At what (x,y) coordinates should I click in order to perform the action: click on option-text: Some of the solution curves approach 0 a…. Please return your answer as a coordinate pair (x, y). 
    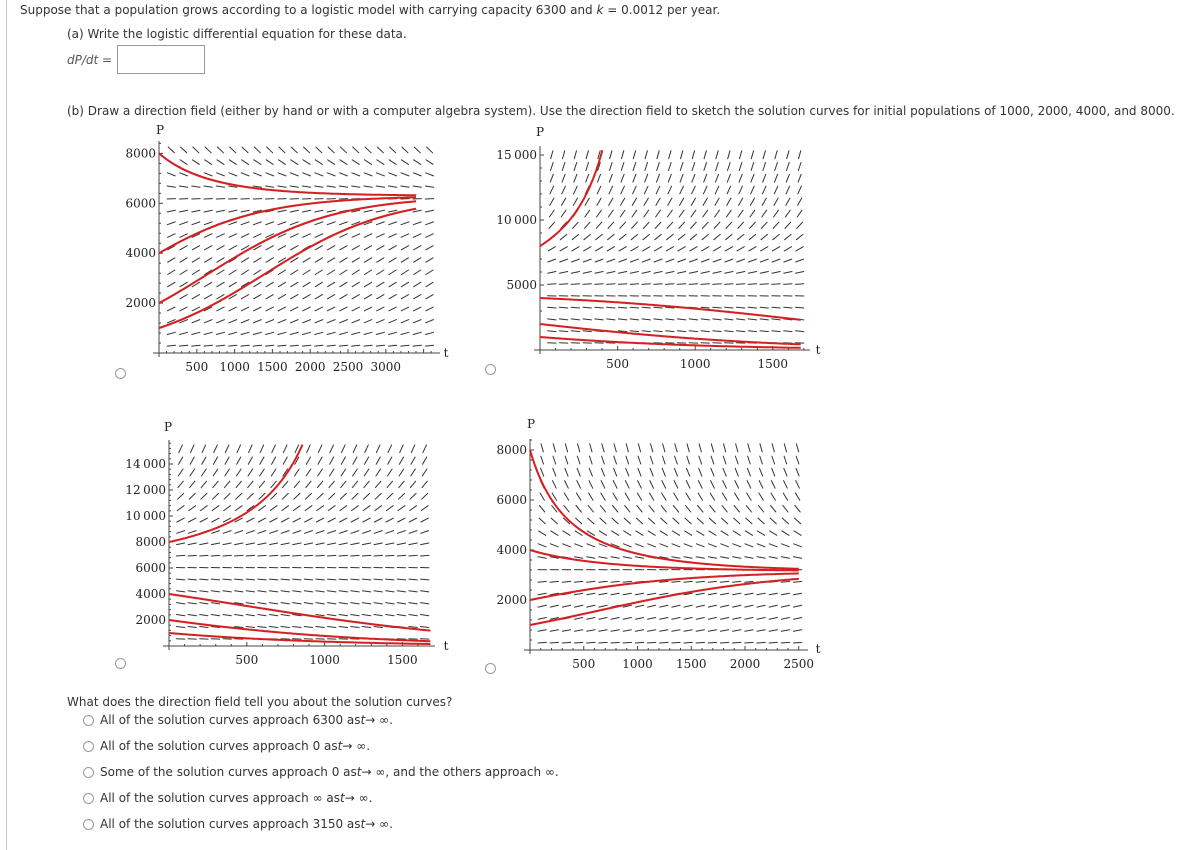
    Looking at the image, I should click on (228, 772).